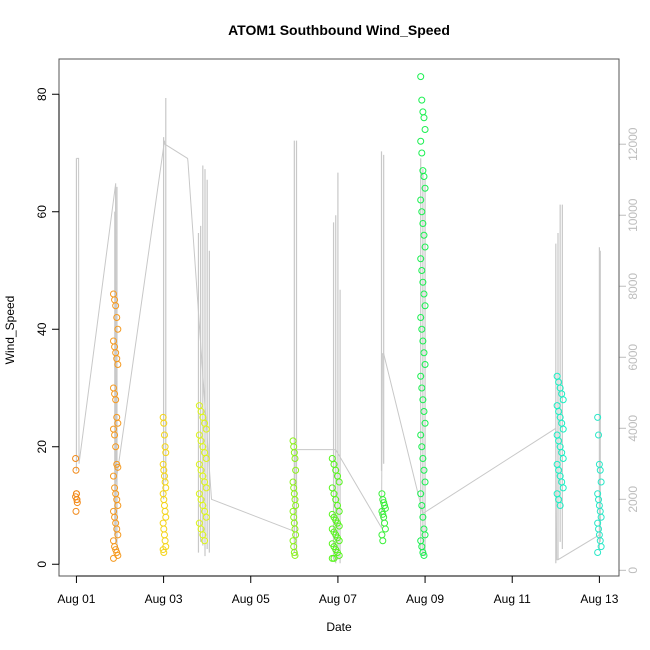 This screenshot has width=650, height=650. Describe the element at coordinates (633, 499) in the screenshot. I see `right-tick-label: 2000` at that location.